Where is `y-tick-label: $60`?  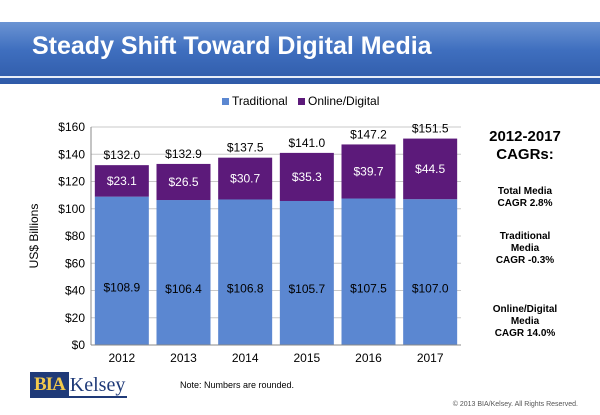 y-tick-label: $60 is located at coordinates (75, 263).